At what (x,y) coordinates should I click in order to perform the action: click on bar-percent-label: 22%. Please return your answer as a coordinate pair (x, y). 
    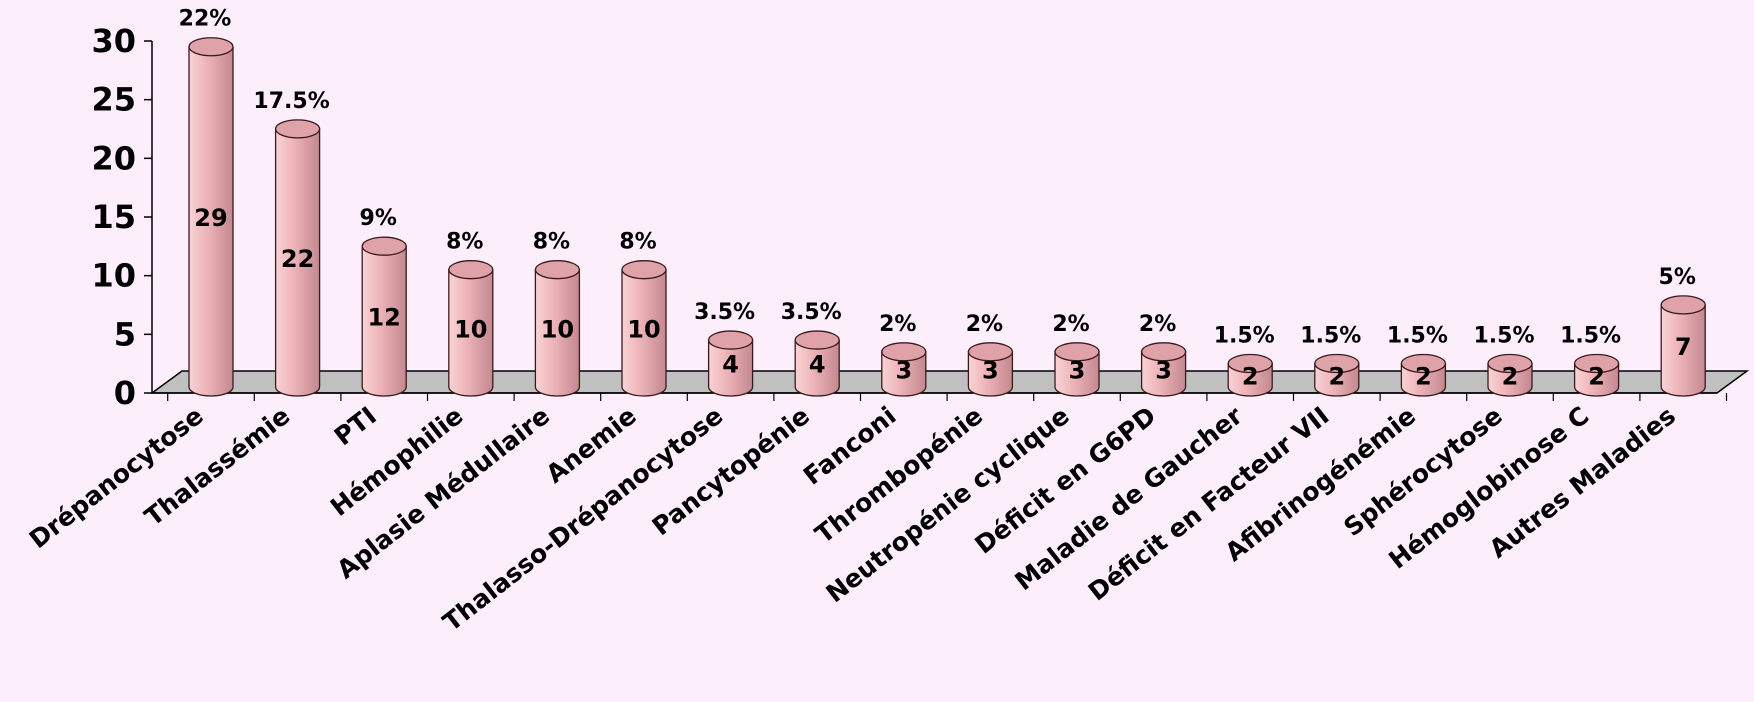
    Looking at the image, I should click on (205, 19).